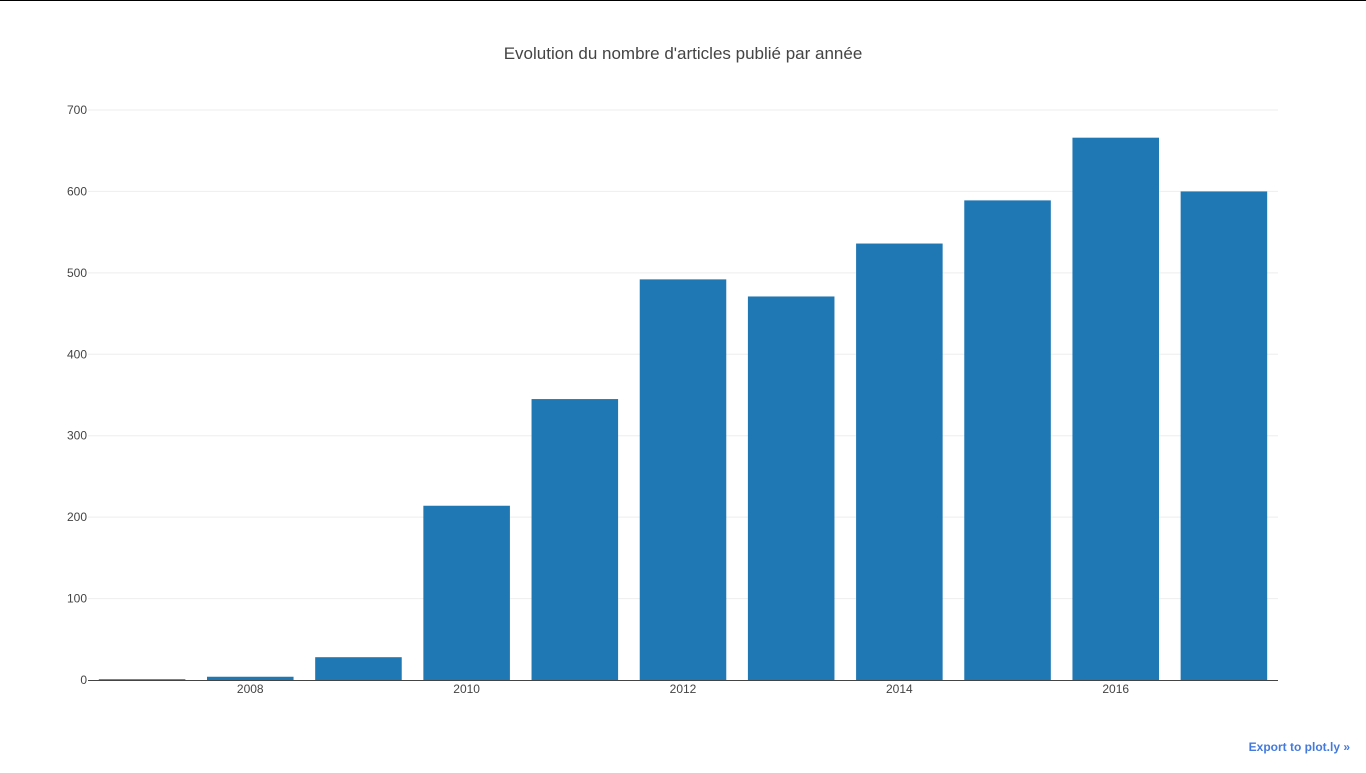  I want to click on x-tick-label: 2010, so click(466, 689).